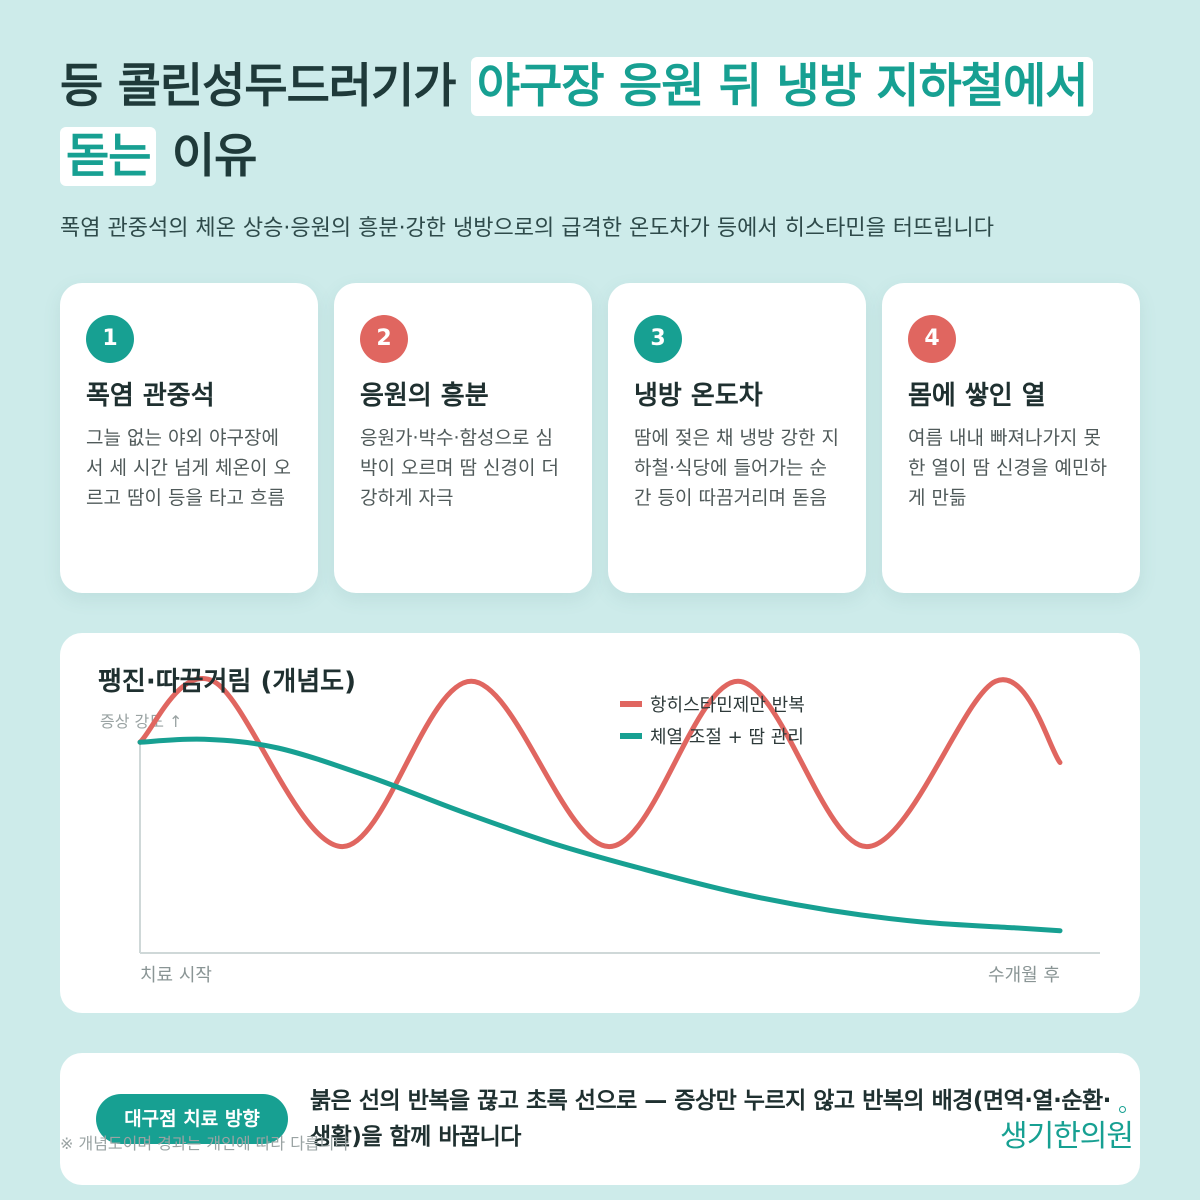 This screenshot has width=1200, height=1200. What do you see at coordinates (698, 396) in the screenshot?
I see `card-title: 냉방 온도차` at bounding box center [698, 396].